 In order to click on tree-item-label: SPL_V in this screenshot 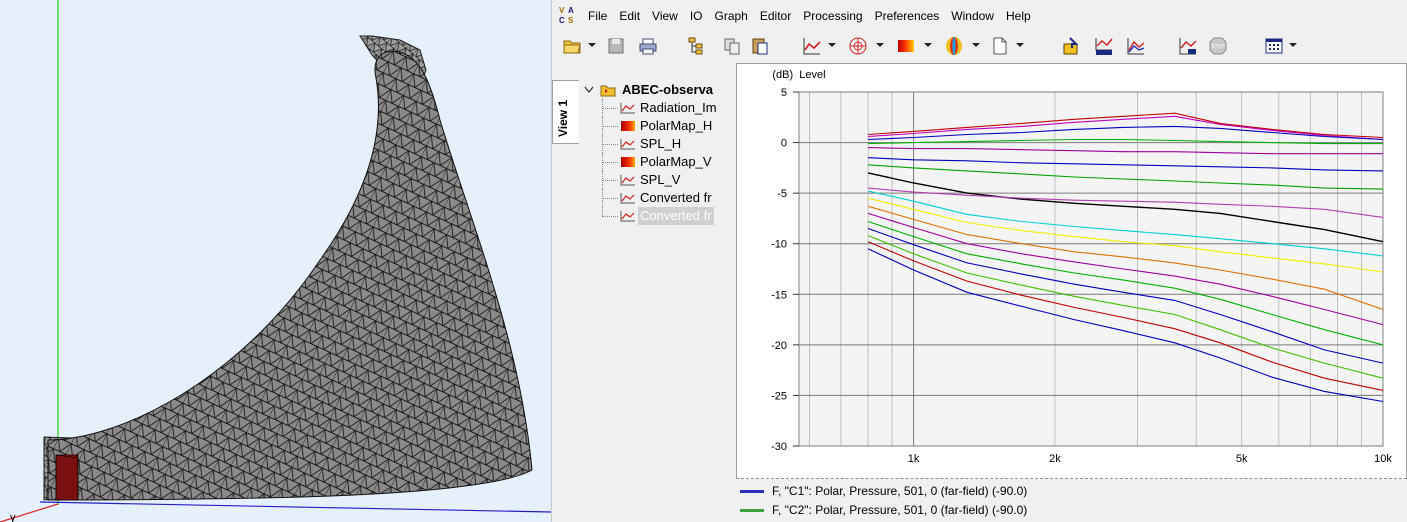, I will do `click(660, 179)`.